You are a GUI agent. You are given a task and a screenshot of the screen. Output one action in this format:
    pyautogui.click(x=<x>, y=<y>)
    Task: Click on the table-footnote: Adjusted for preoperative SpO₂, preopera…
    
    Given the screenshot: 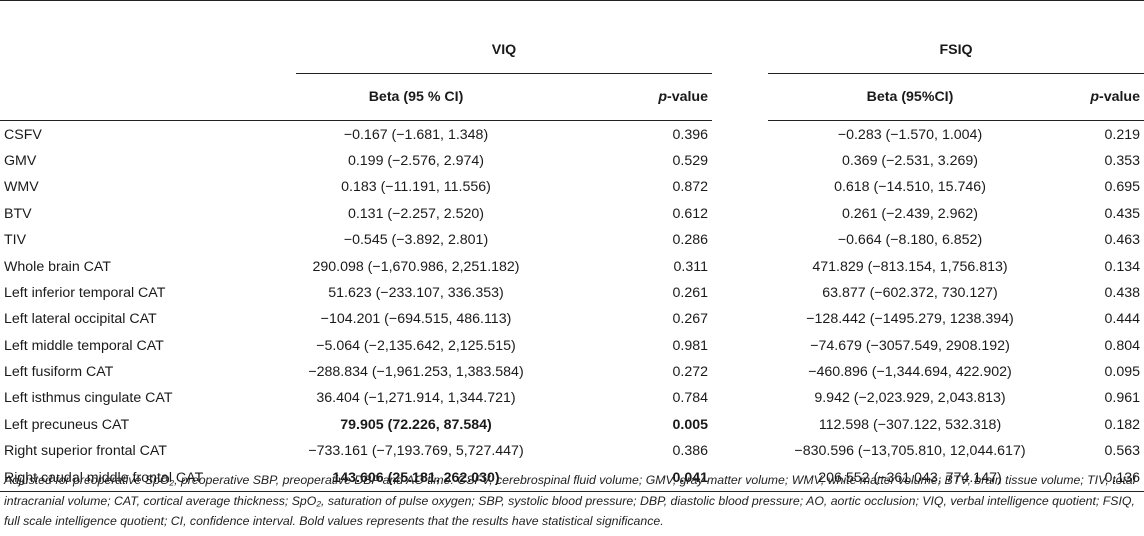 What is the action you would take?
    pyautogui.click(x=570, y=500)
    